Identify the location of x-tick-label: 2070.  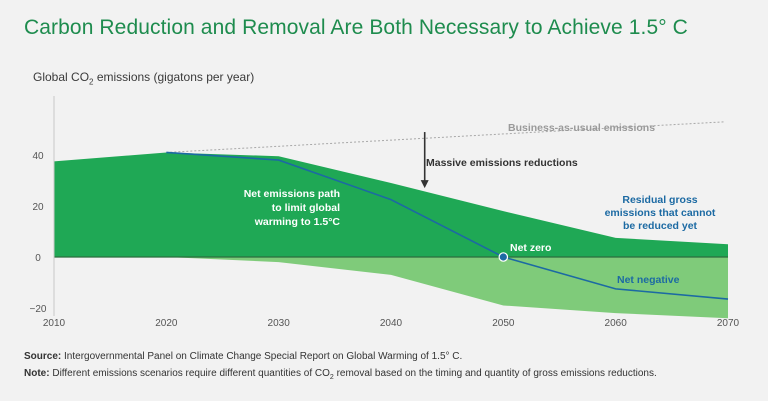
(728, 323).